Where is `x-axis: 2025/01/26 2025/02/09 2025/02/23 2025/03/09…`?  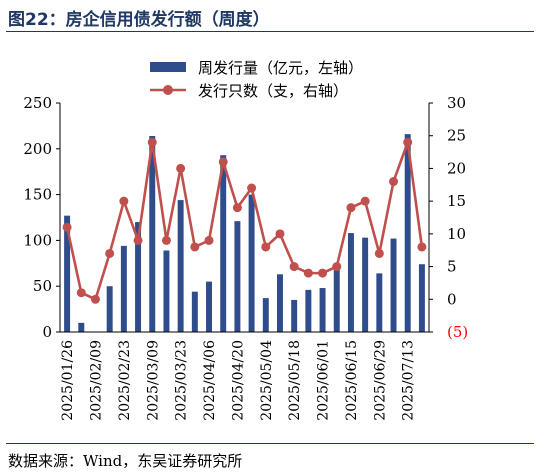
x-axis: 2025/01/26 2025/02/09 2025/02/23 2025/03/09… is located at coordinates (244, 376).